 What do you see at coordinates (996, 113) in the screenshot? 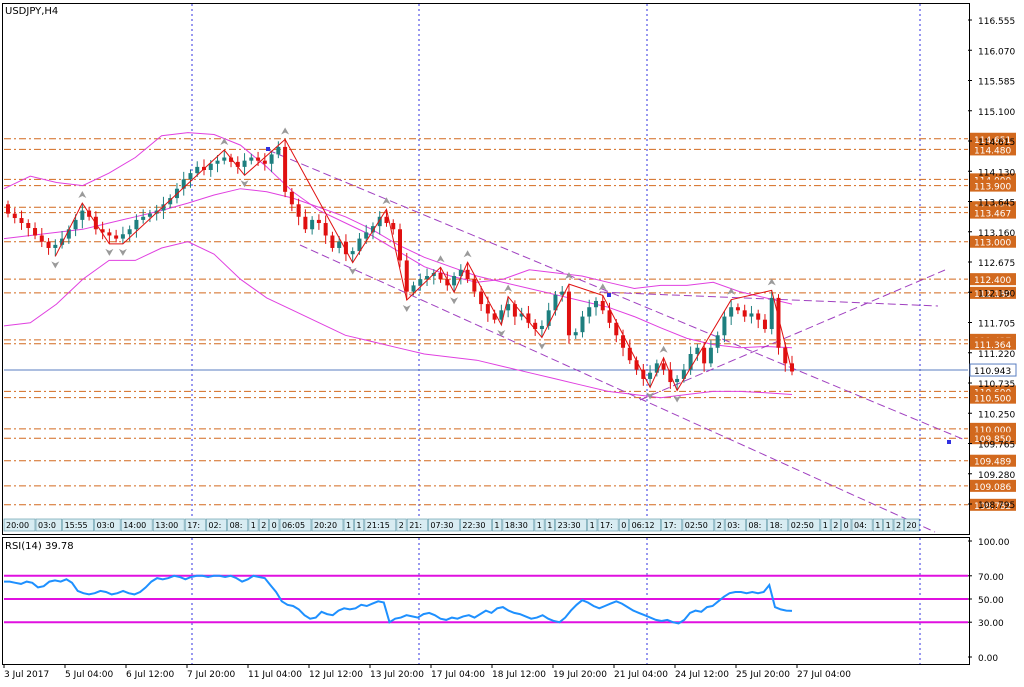
I see `price-tick-label: 115.100` at bounding box center [996, 113].